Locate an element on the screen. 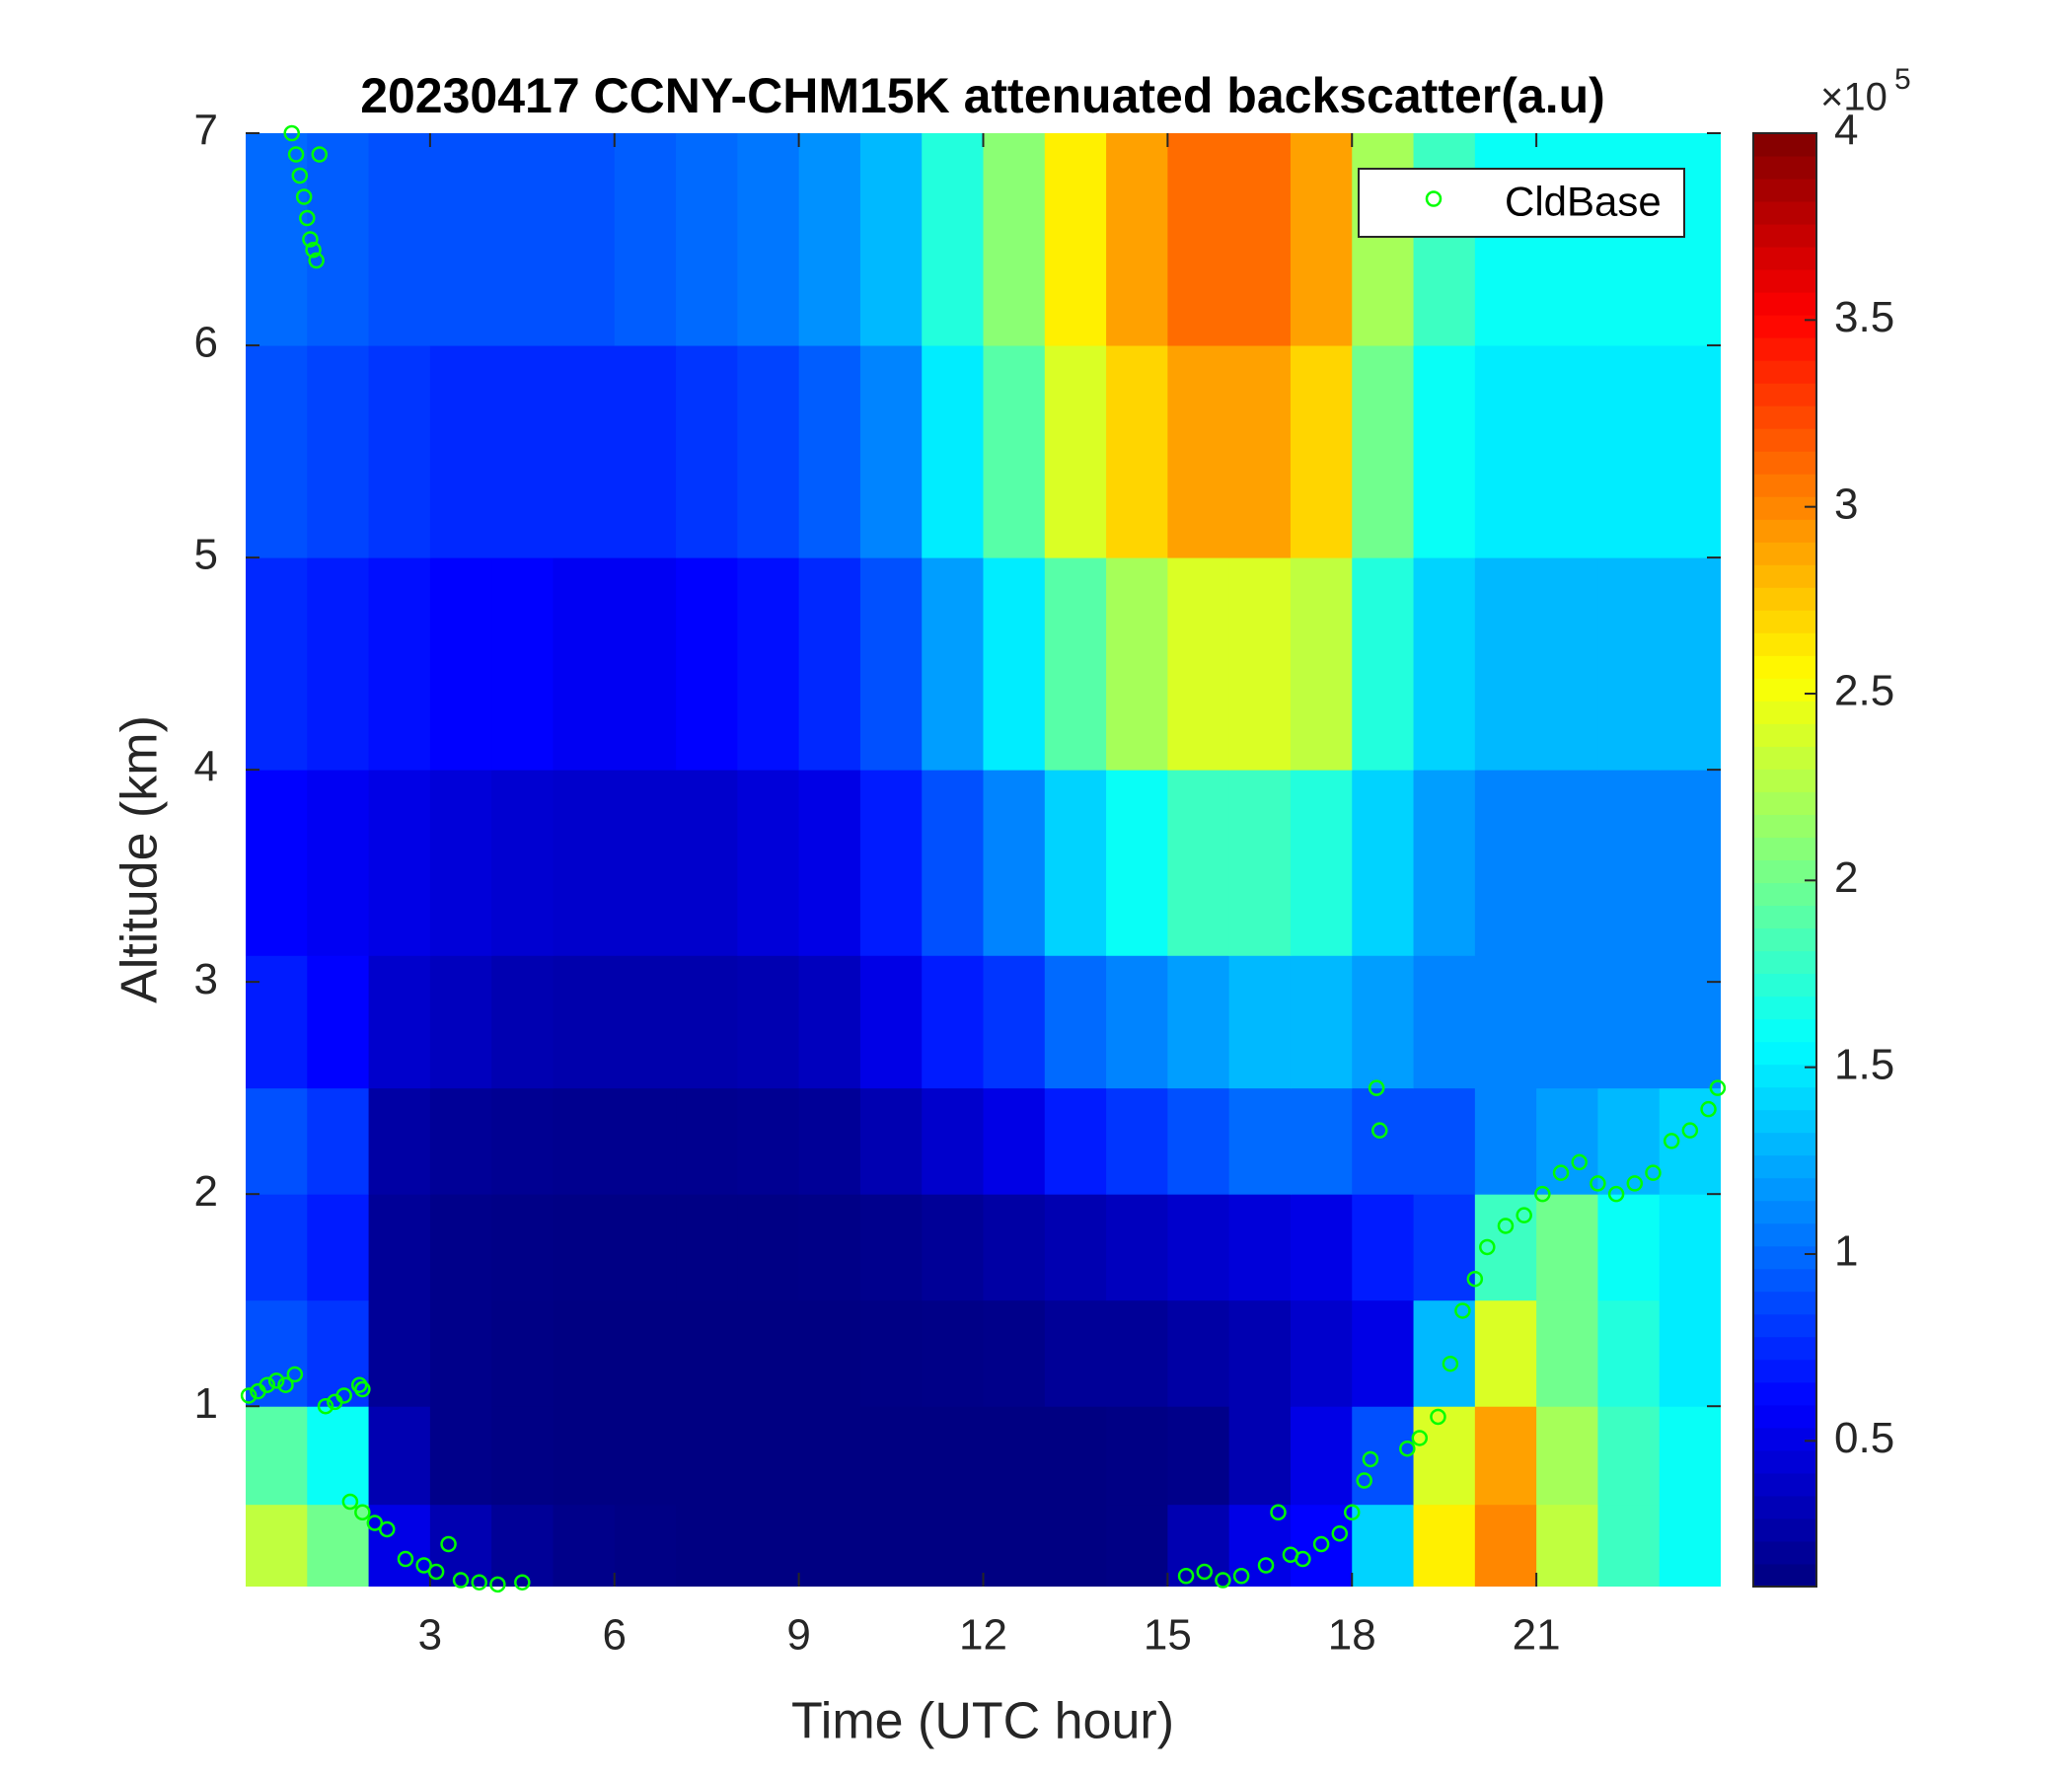  legend-box is located at coordinates (1521, 203).